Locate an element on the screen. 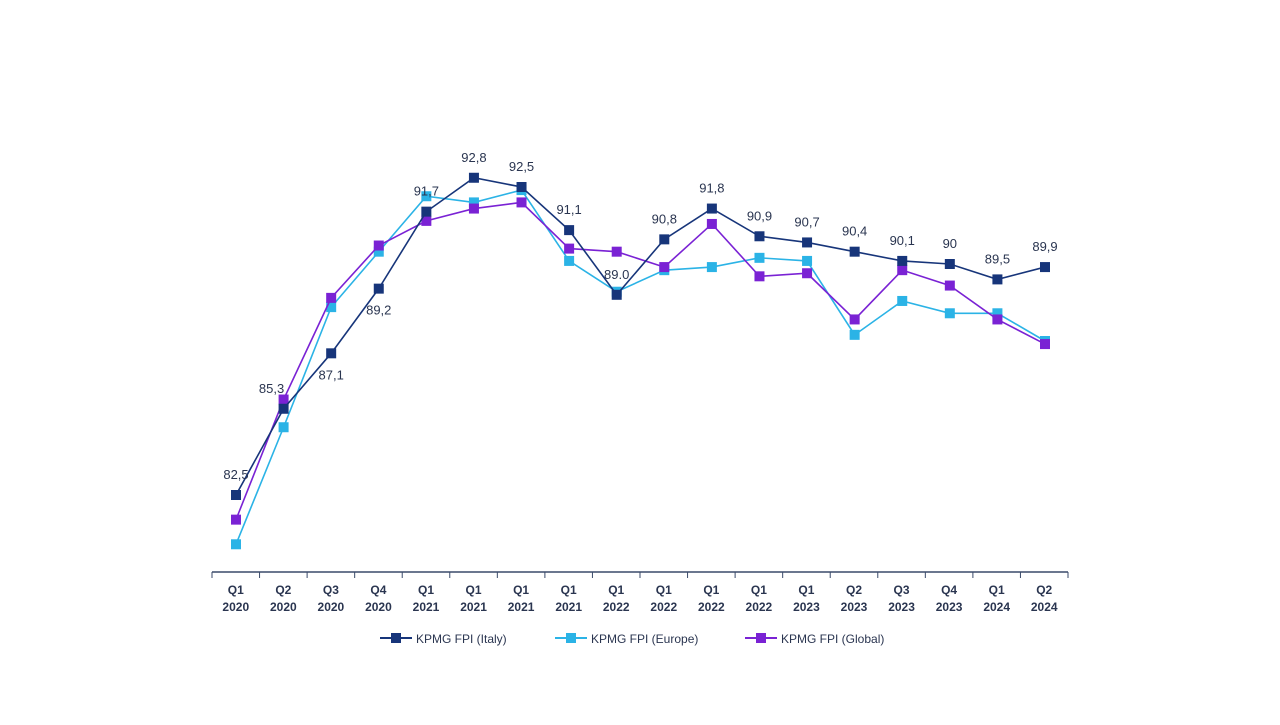 Image resolution: width=1280 pixels, height=725 pixels. legend-item: KPMG FPI (Europe) is located at coordinates (626, 639).